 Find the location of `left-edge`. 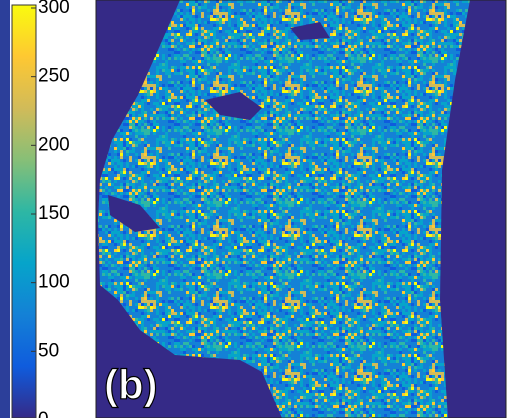

left-edge is located at coordinates (5, 209).